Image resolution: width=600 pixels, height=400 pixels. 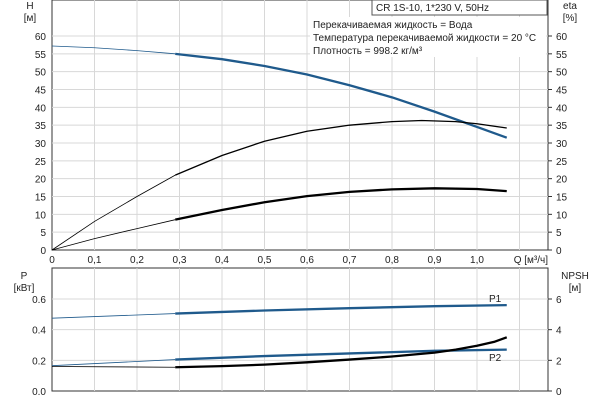 What do you see at coordinates (41, 162) in the screenshot?
I see `y-tick-label: 25` at bounding box center [41, 162].